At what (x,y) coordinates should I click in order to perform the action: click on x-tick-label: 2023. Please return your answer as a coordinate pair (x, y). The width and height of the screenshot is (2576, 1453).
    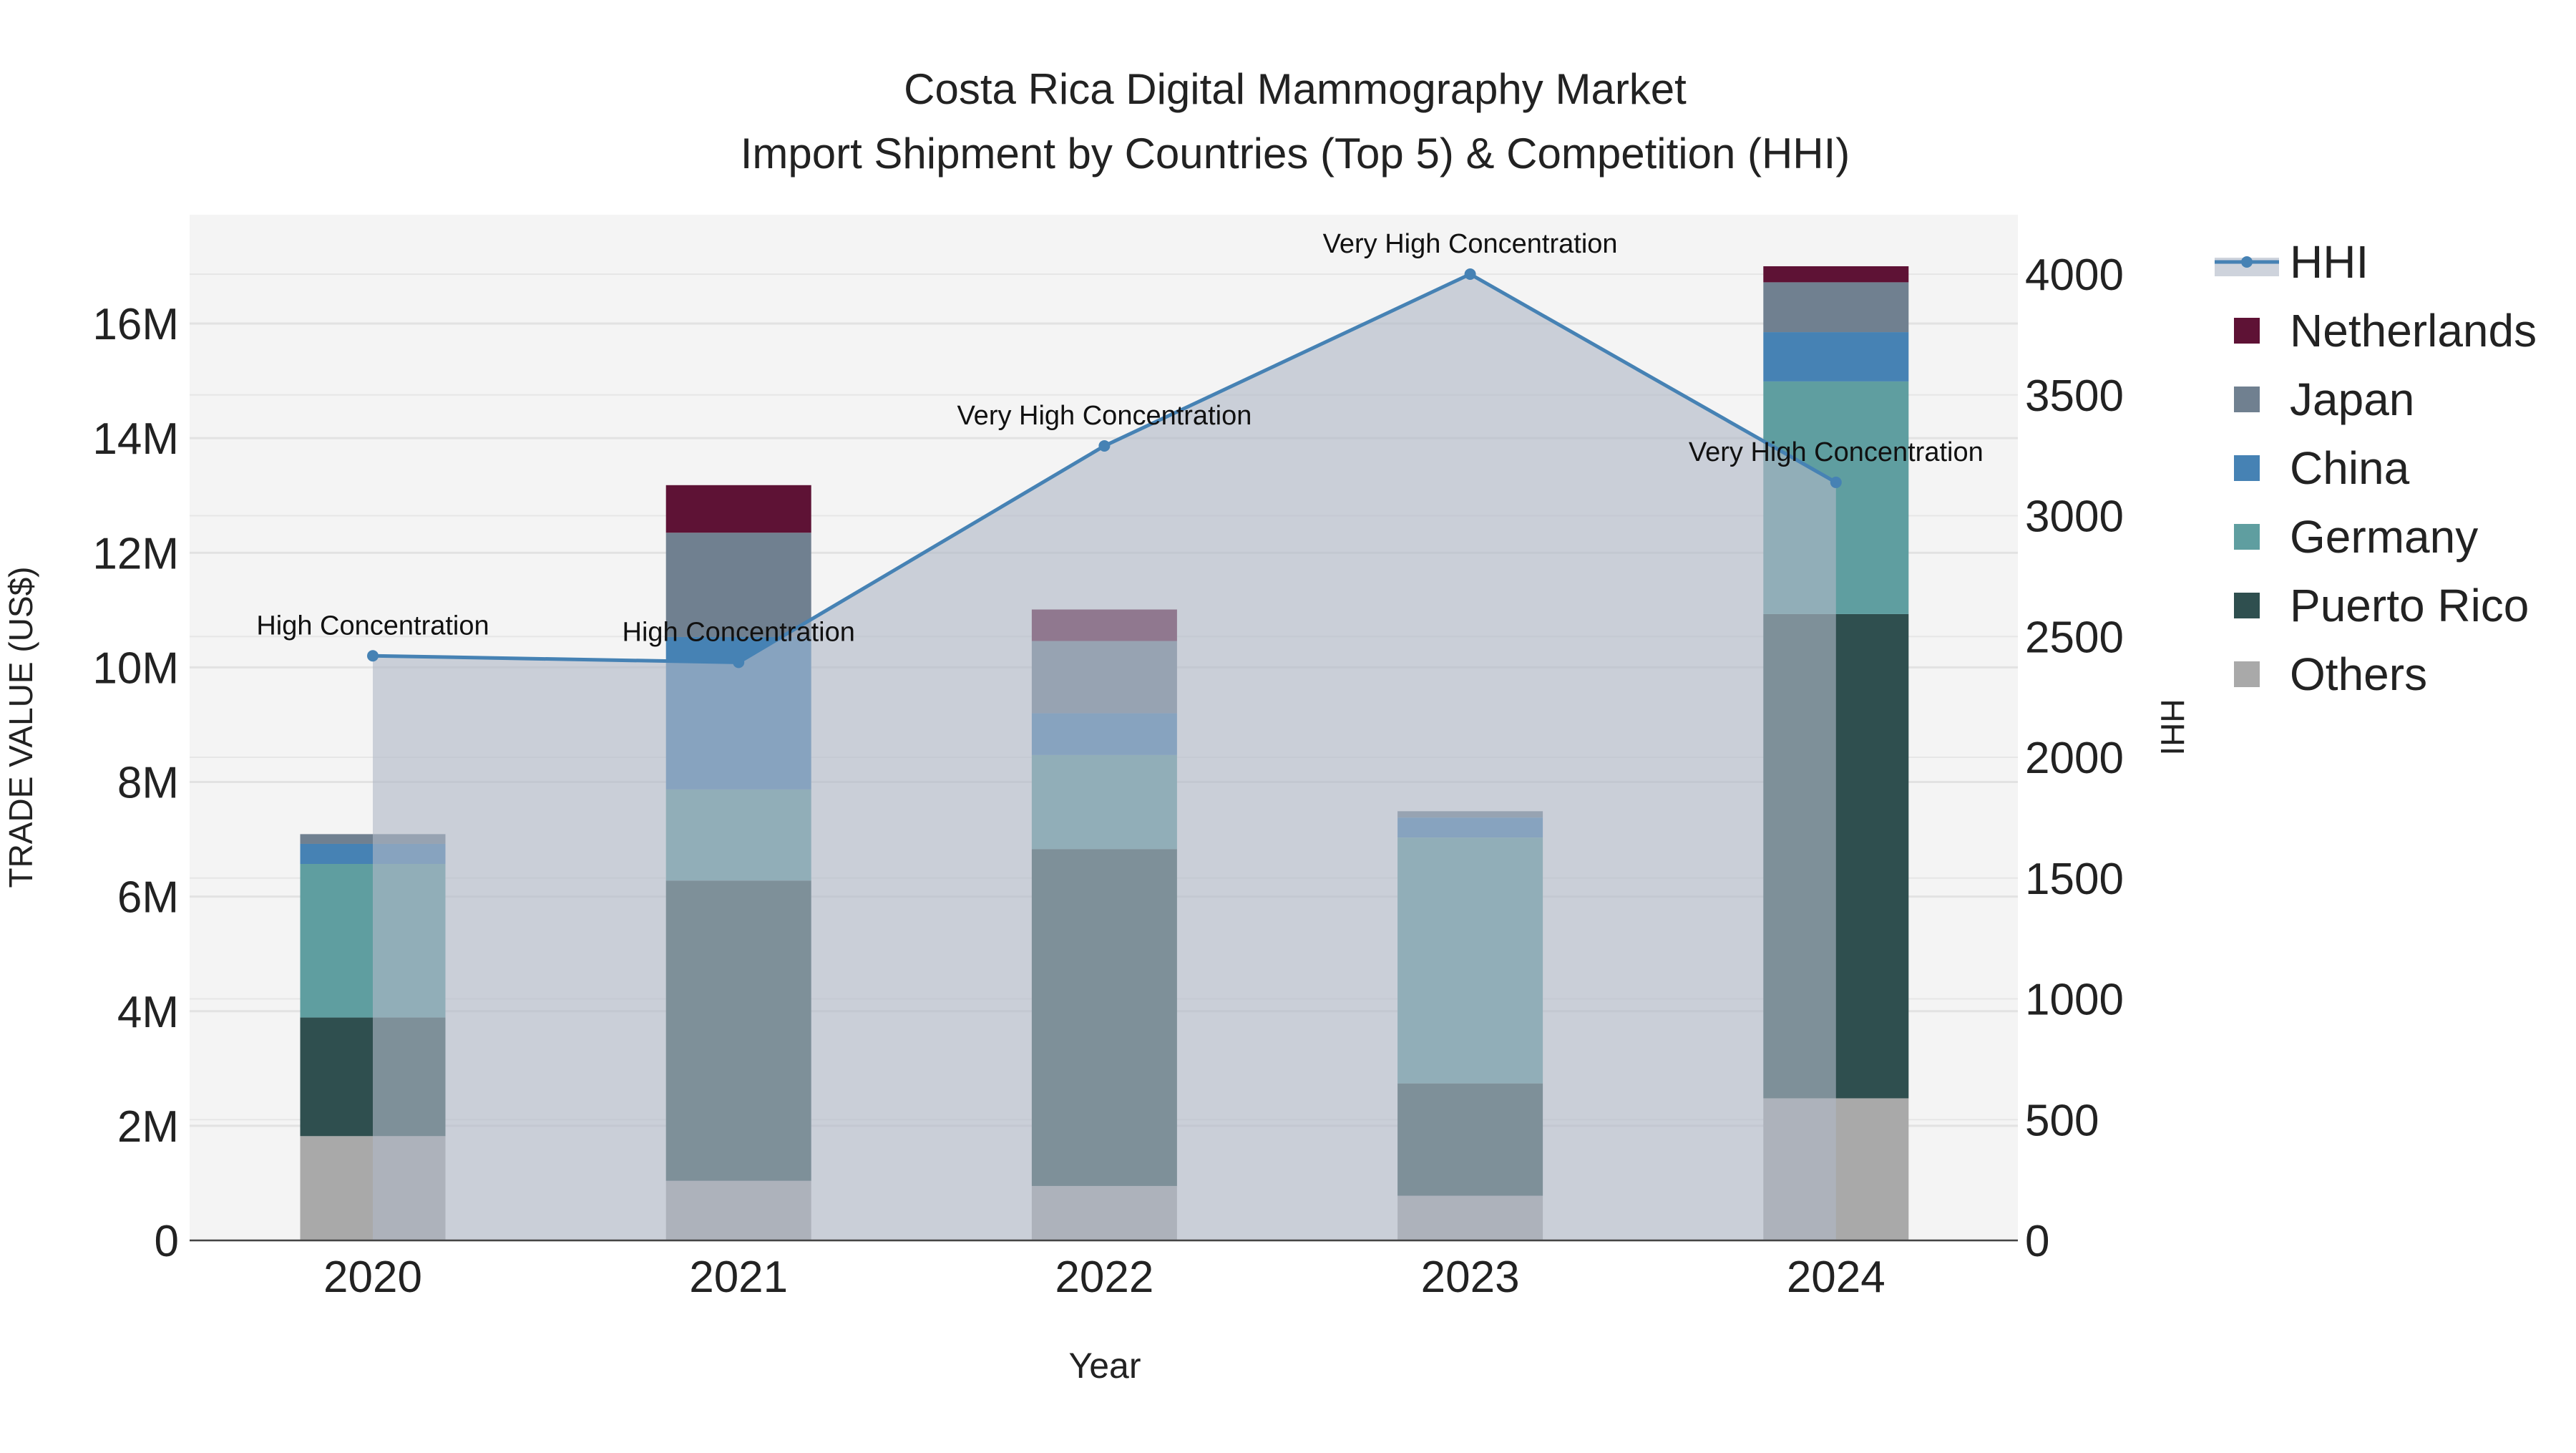
    Looking at the image, I should click on (1470, 1277).